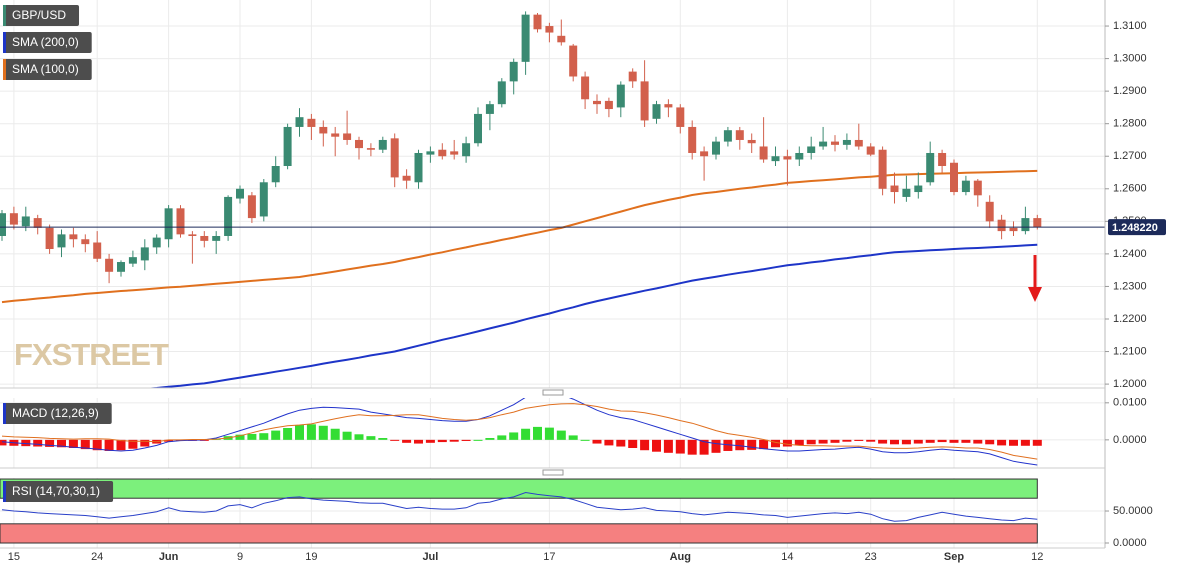 The image size is (1182, 571). What do you see at coordinates (1035, 278) in the screenshot?
I see `down-arrow` at bounding box center [1035, 278].